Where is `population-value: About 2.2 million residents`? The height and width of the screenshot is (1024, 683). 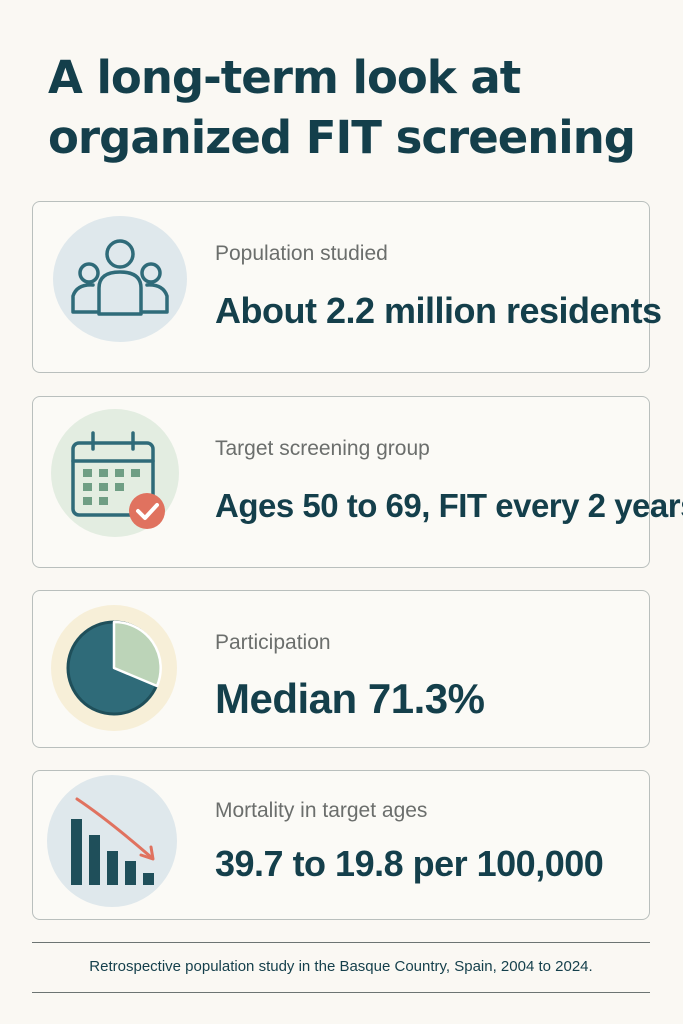
population-value: About 2.2 million residents is located at coordinates (438, 310).